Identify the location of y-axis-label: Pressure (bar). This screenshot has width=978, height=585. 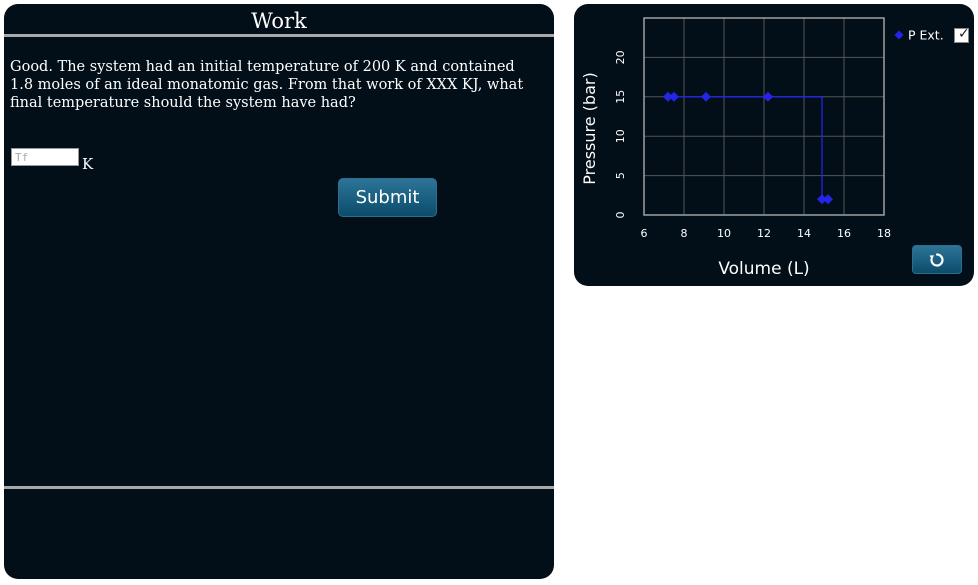
(589, 128).